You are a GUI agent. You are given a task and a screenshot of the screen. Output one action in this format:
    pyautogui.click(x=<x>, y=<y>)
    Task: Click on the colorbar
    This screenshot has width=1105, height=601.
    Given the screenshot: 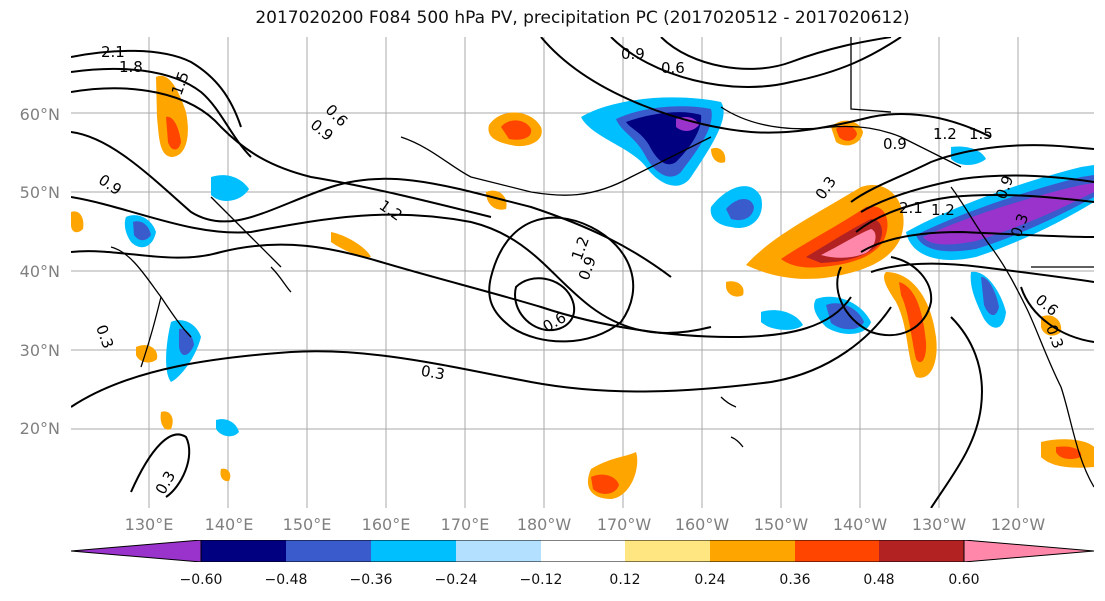 What is the action you would take?
    pyautogui.click(x=582, y=551)
    